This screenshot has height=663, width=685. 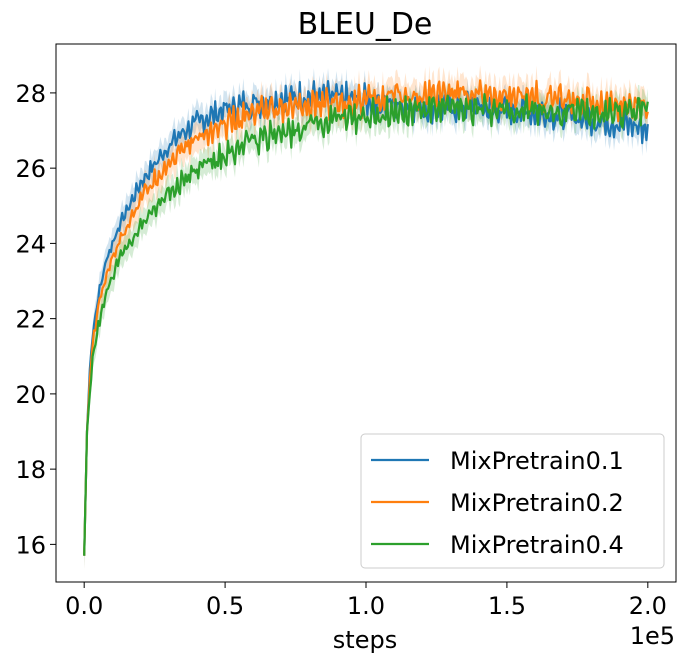 I want to click on chart-title: BLEU_De, so click(x=365, y=24).